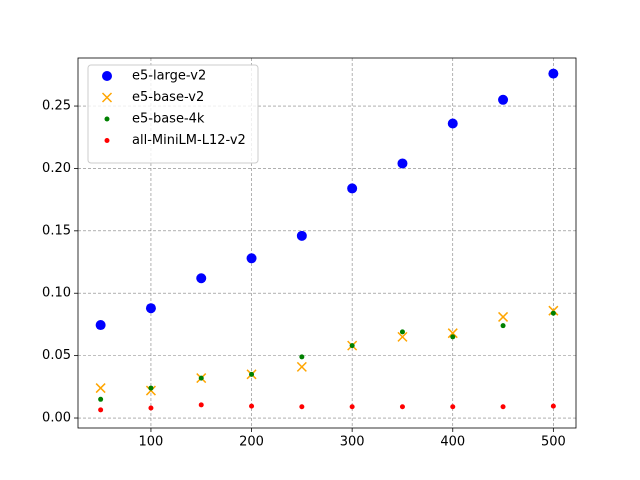 The height and width of the screenshot is (480, 640). Describe the element at coordinates (56, 230) in the screenshot. I see `y-tick-label: 0.15` at that location.